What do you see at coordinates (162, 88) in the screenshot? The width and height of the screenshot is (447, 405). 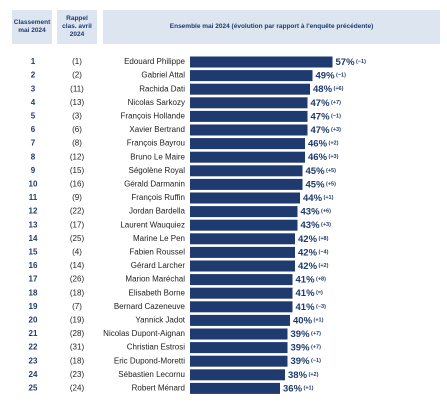 I see `name: Rachida Dati` at bounding box center [162, 88].